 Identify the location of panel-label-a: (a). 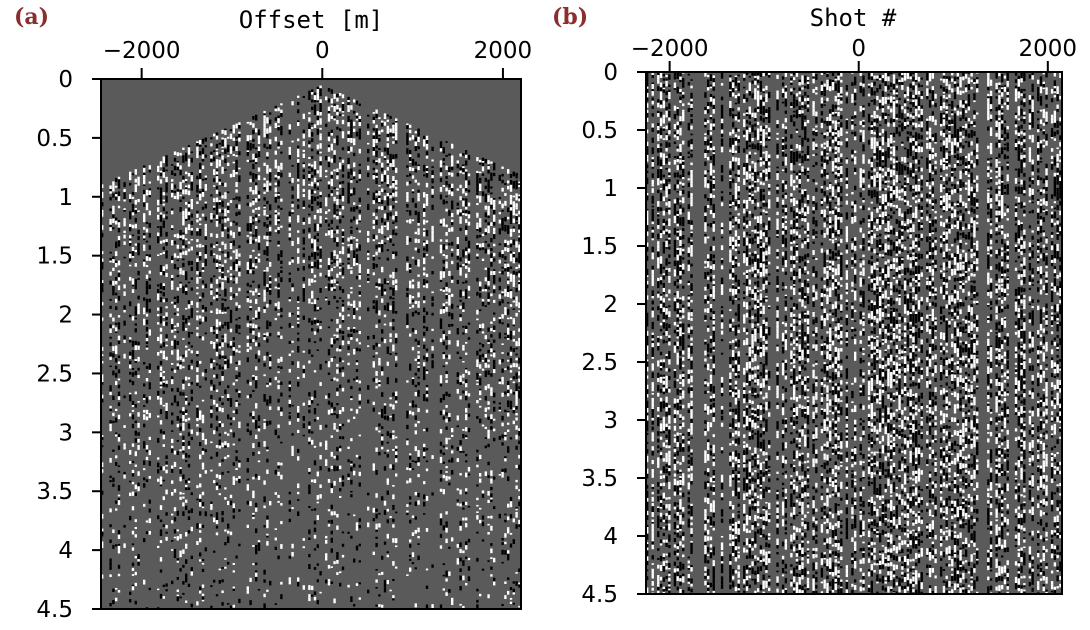
(32, 17).